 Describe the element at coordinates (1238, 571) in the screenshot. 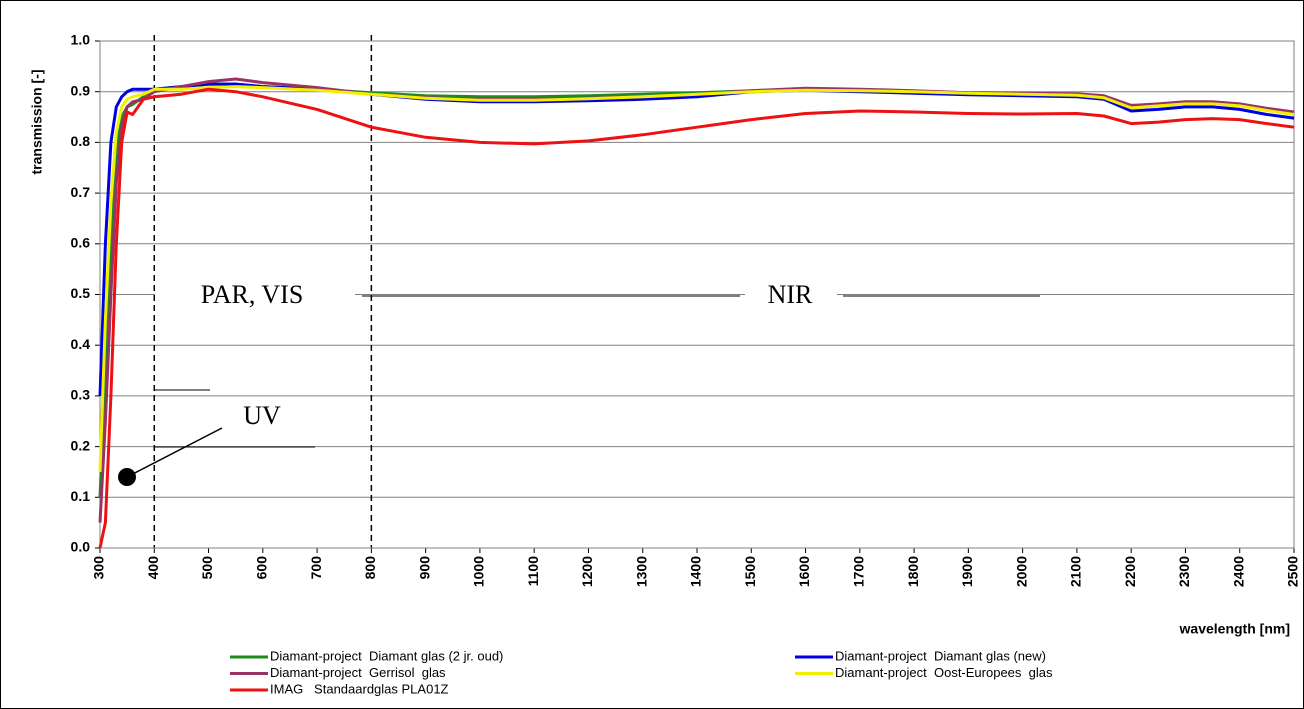

I see `x-tick-label: 2400` at that location.